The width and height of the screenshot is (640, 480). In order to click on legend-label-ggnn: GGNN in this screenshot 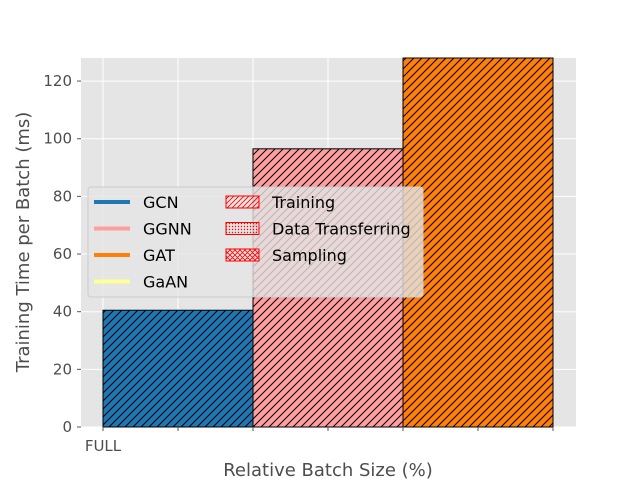, I will do `click(167, 229)`.